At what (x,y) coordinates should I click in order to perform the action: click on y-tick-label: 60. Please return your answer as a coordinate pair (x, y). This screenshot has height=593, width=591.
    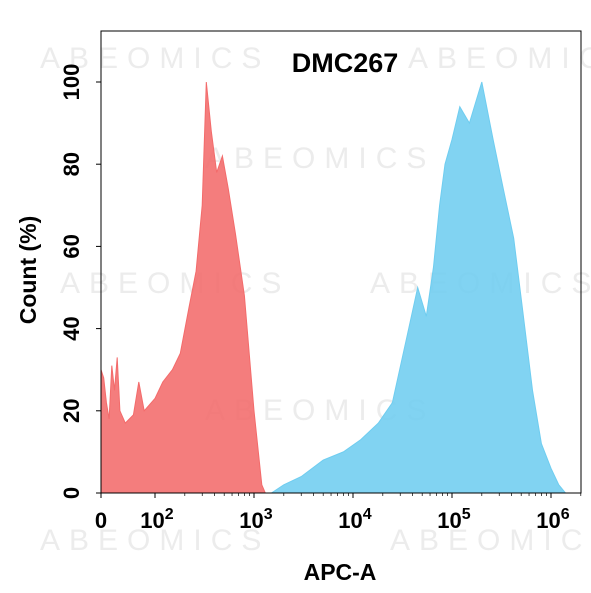
    Looking at the image, I should click on (71, 246).